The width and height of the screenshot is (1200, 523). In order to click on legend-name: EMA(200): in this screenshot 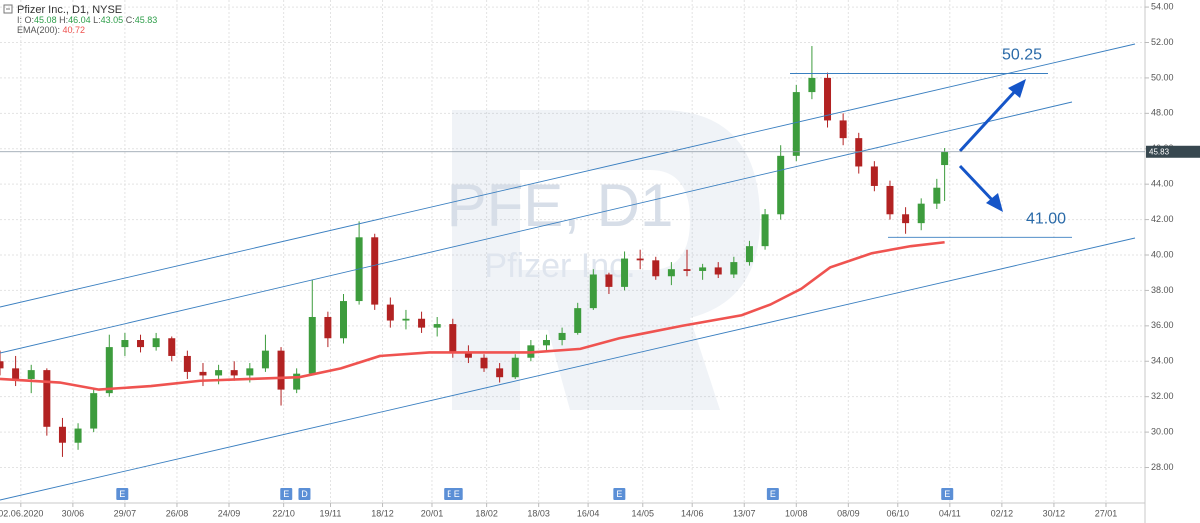, I will do `click(38, 30)`.